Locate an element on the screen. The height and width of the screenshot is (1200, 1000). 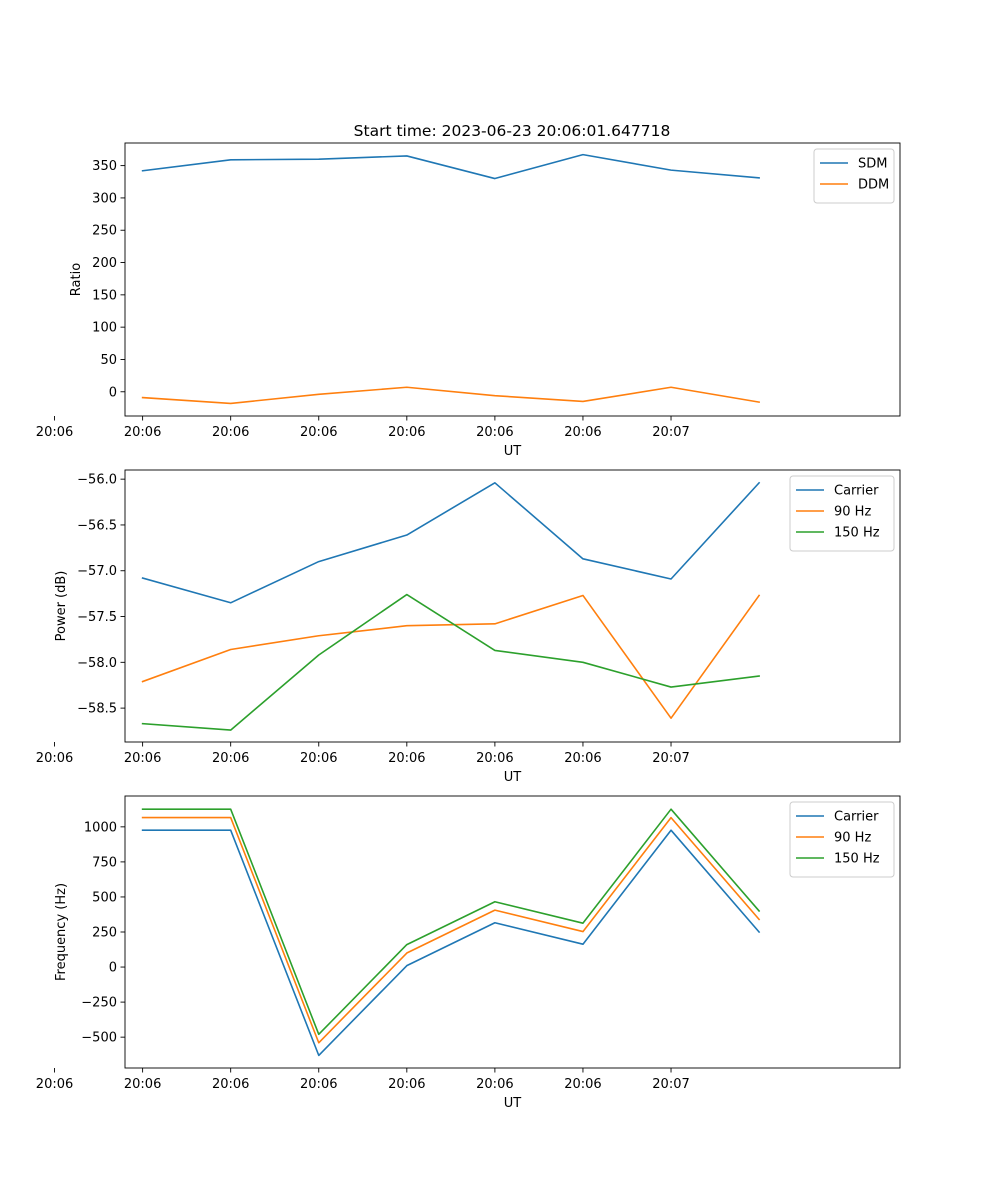
y-tick-label: 350 is located at coordinates (104, 166).